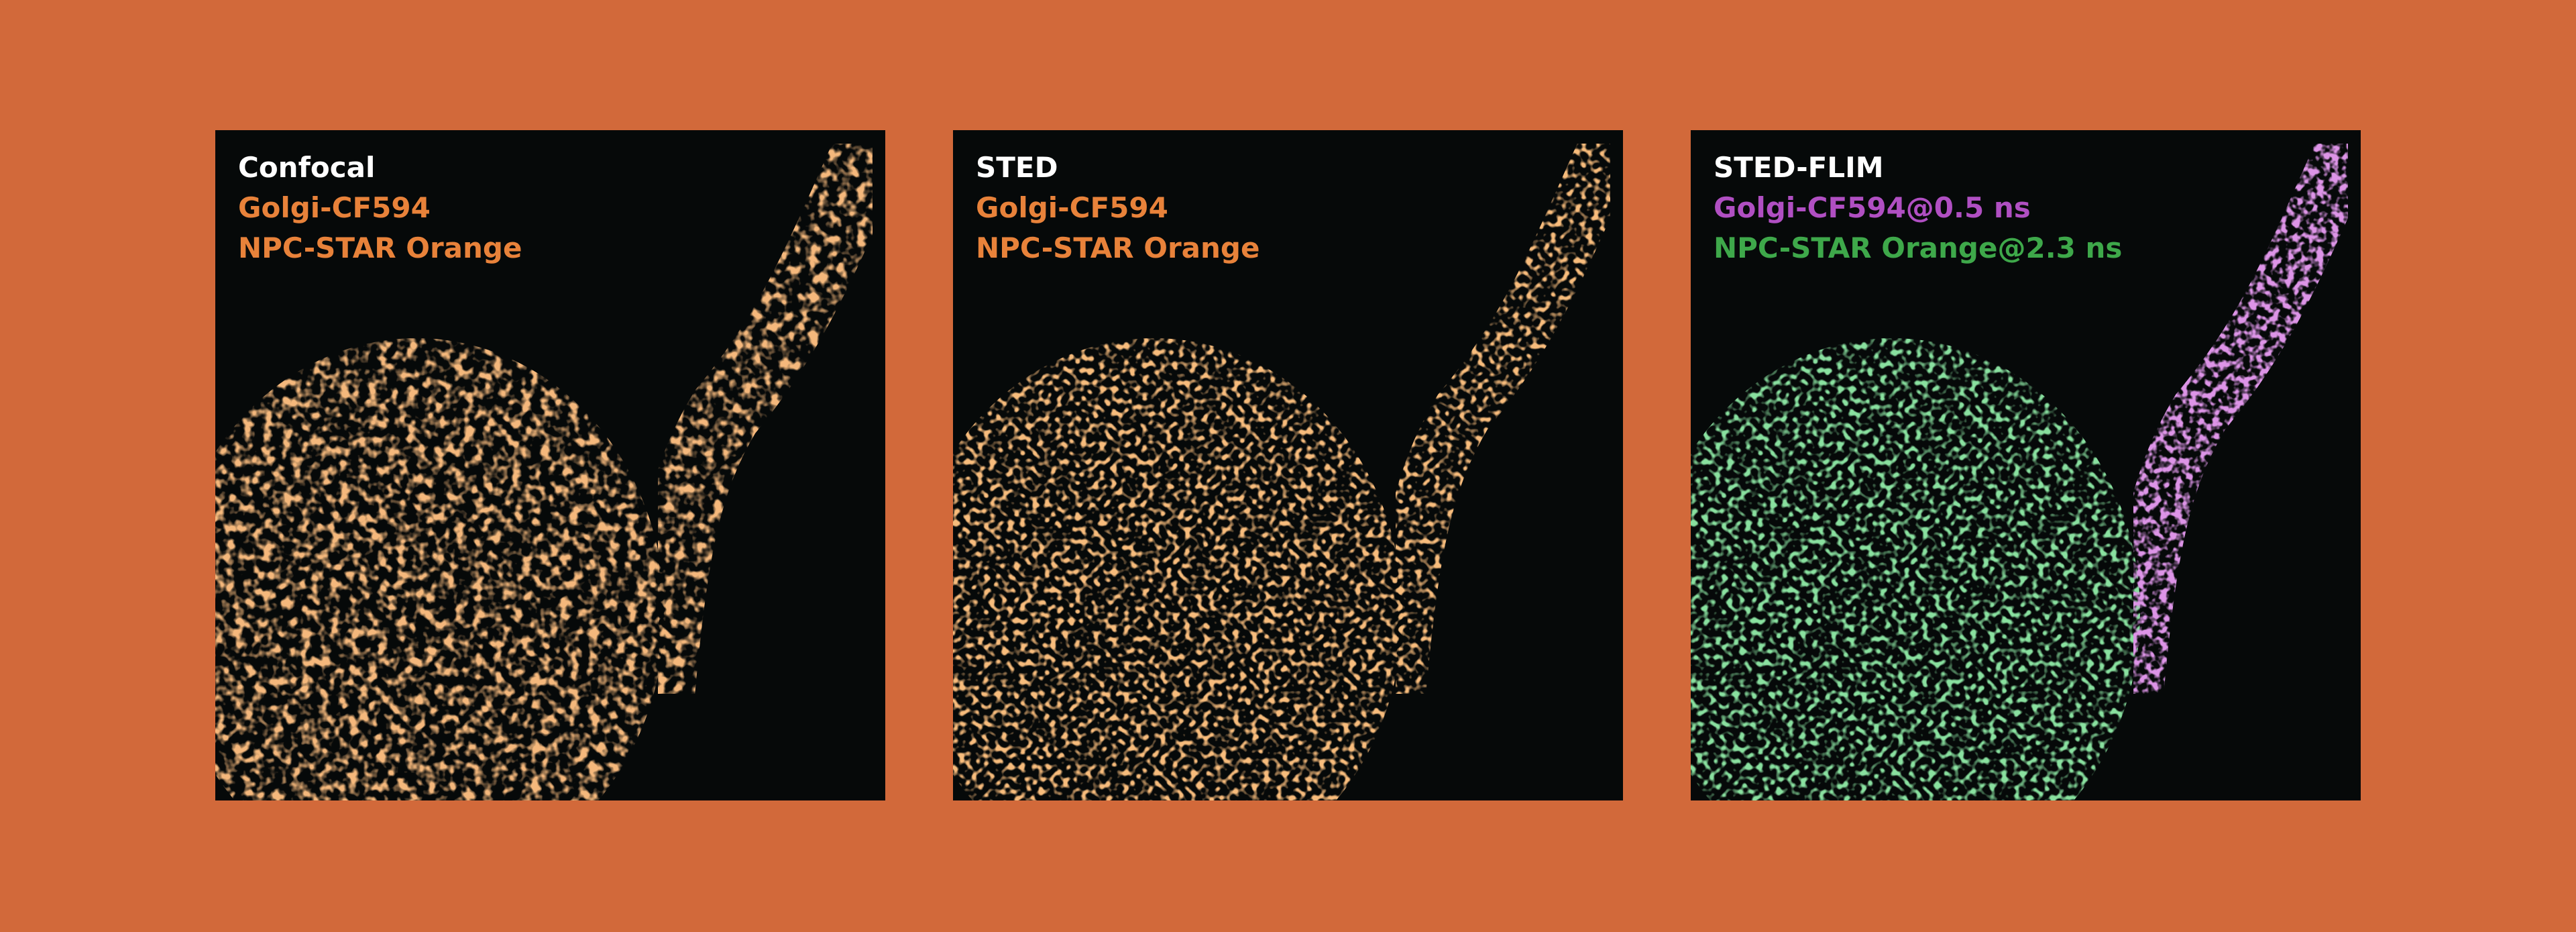 The height and width of the screenshot is (932, 2576). I want to click on panel-title: Confocal, so click(307, 167).